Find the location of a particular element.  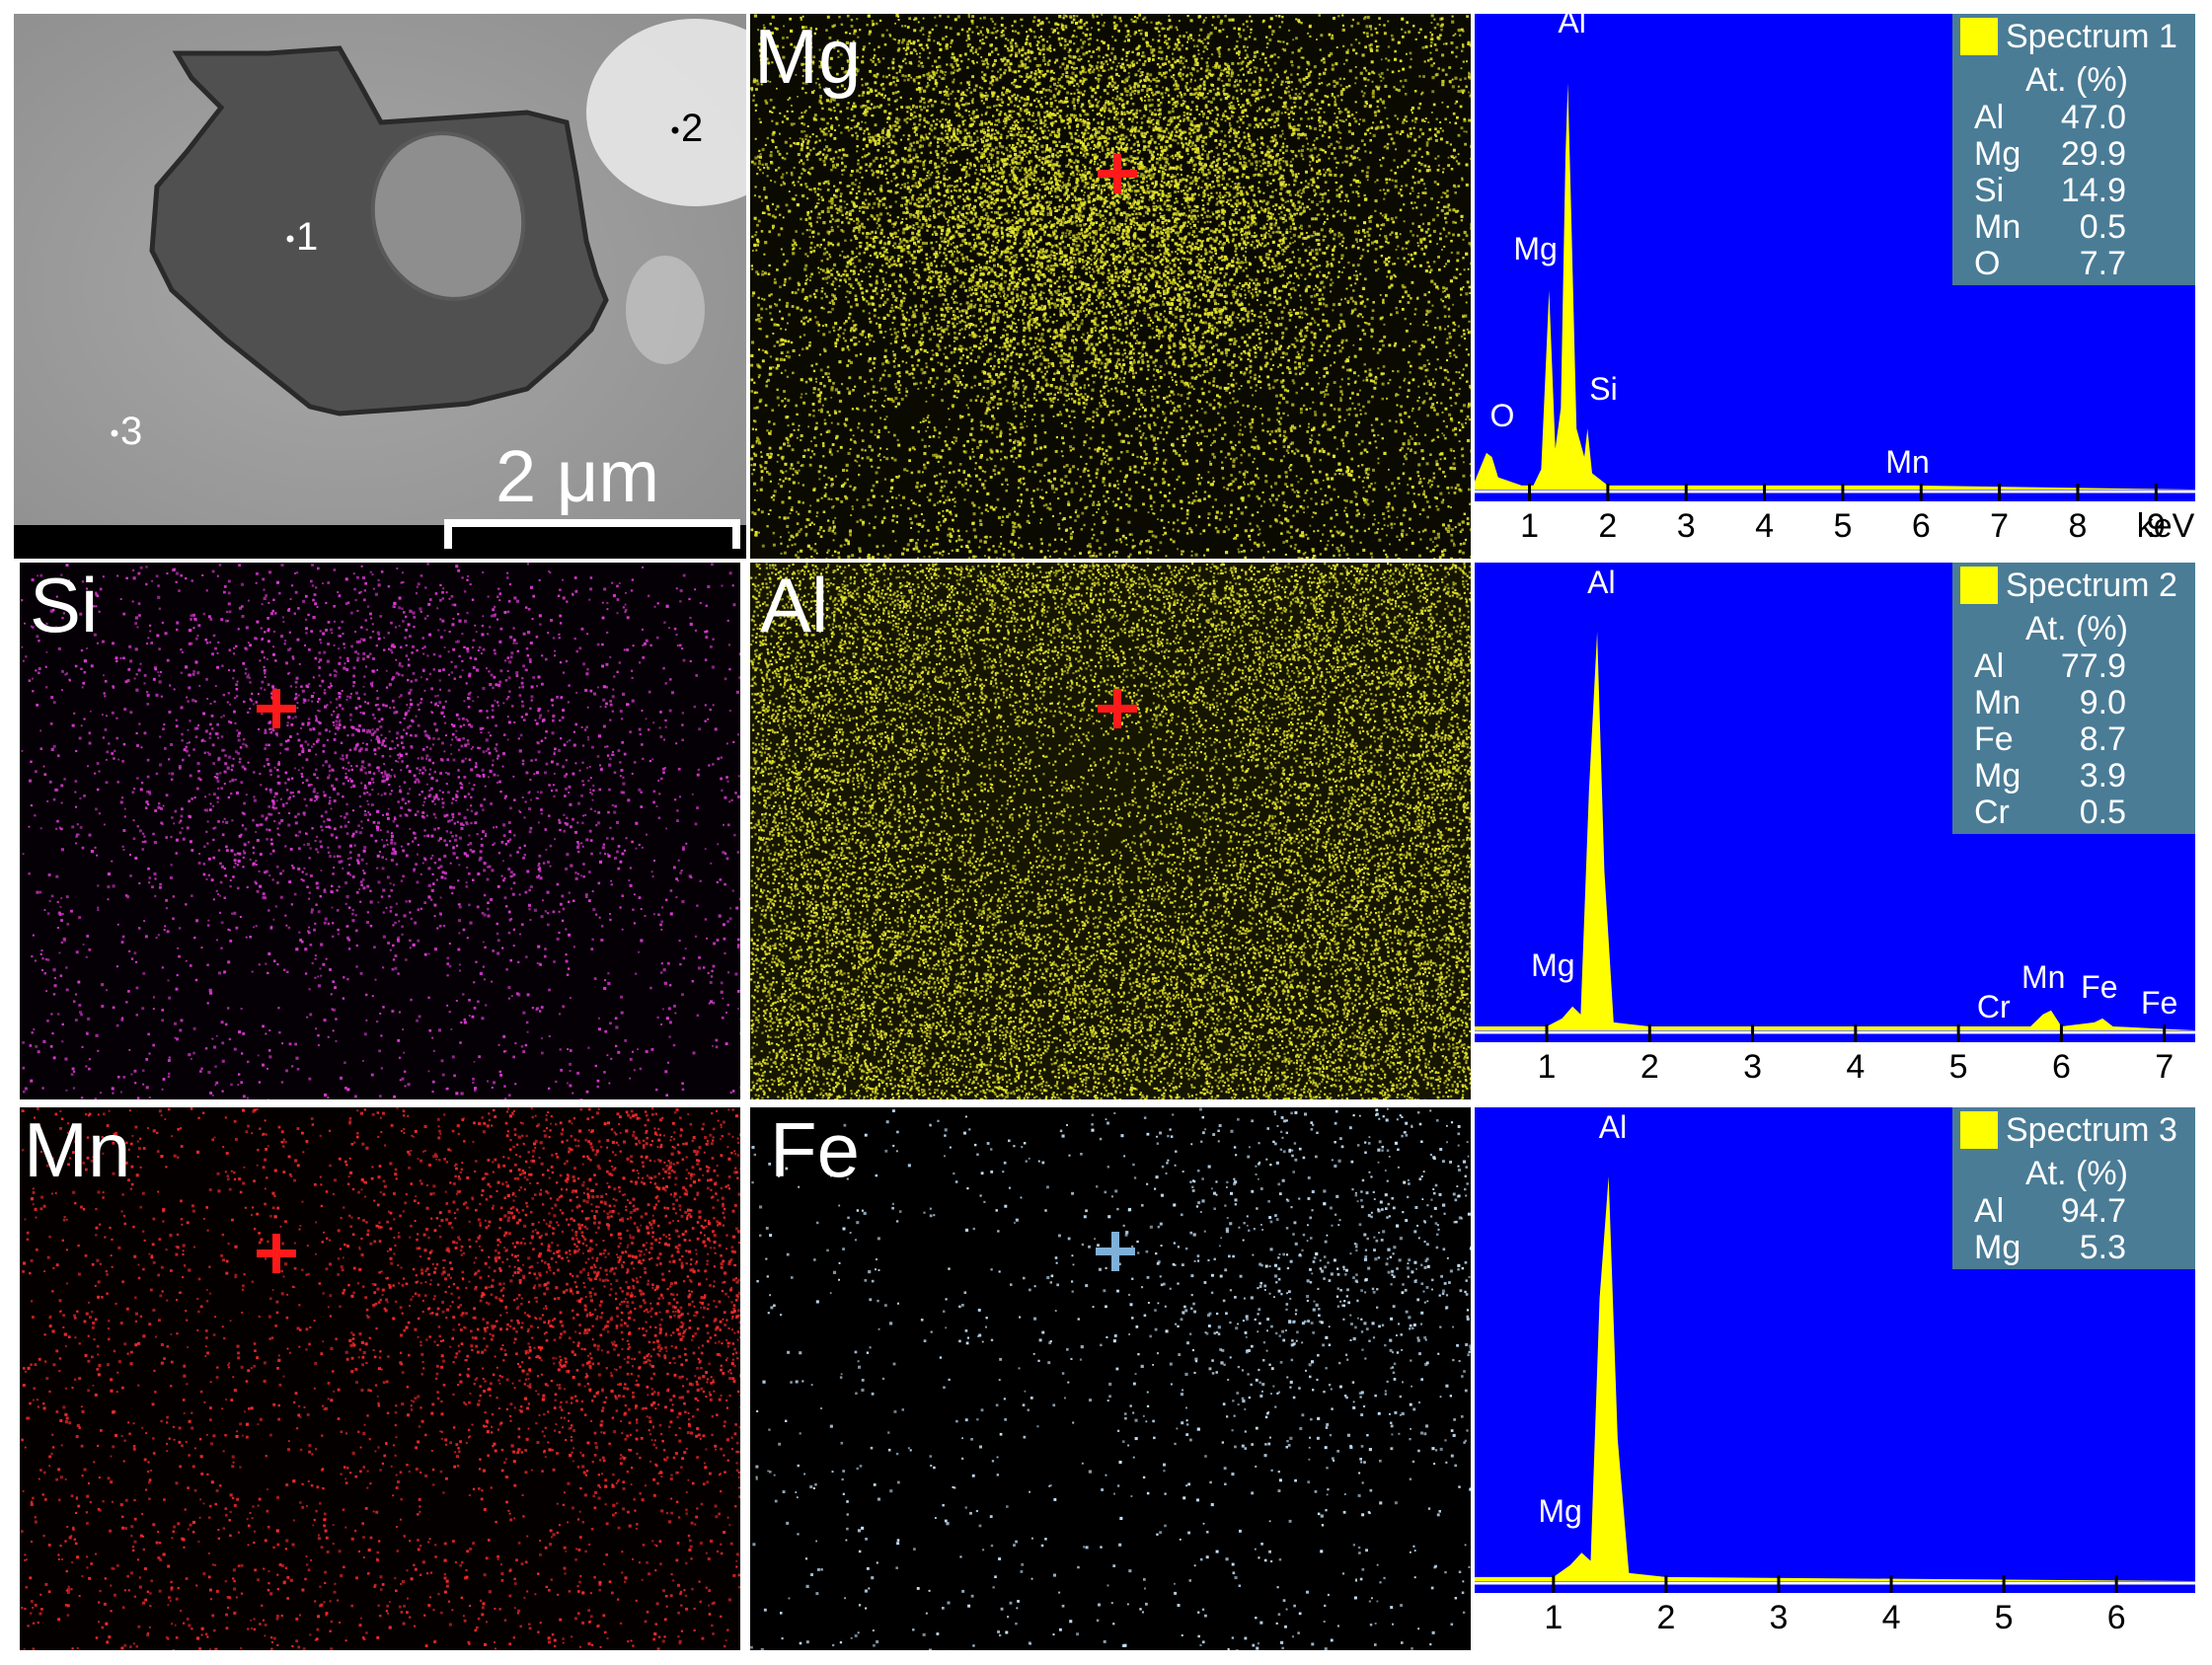

map-panel-al: Al is located at coordinates (1110, 831).